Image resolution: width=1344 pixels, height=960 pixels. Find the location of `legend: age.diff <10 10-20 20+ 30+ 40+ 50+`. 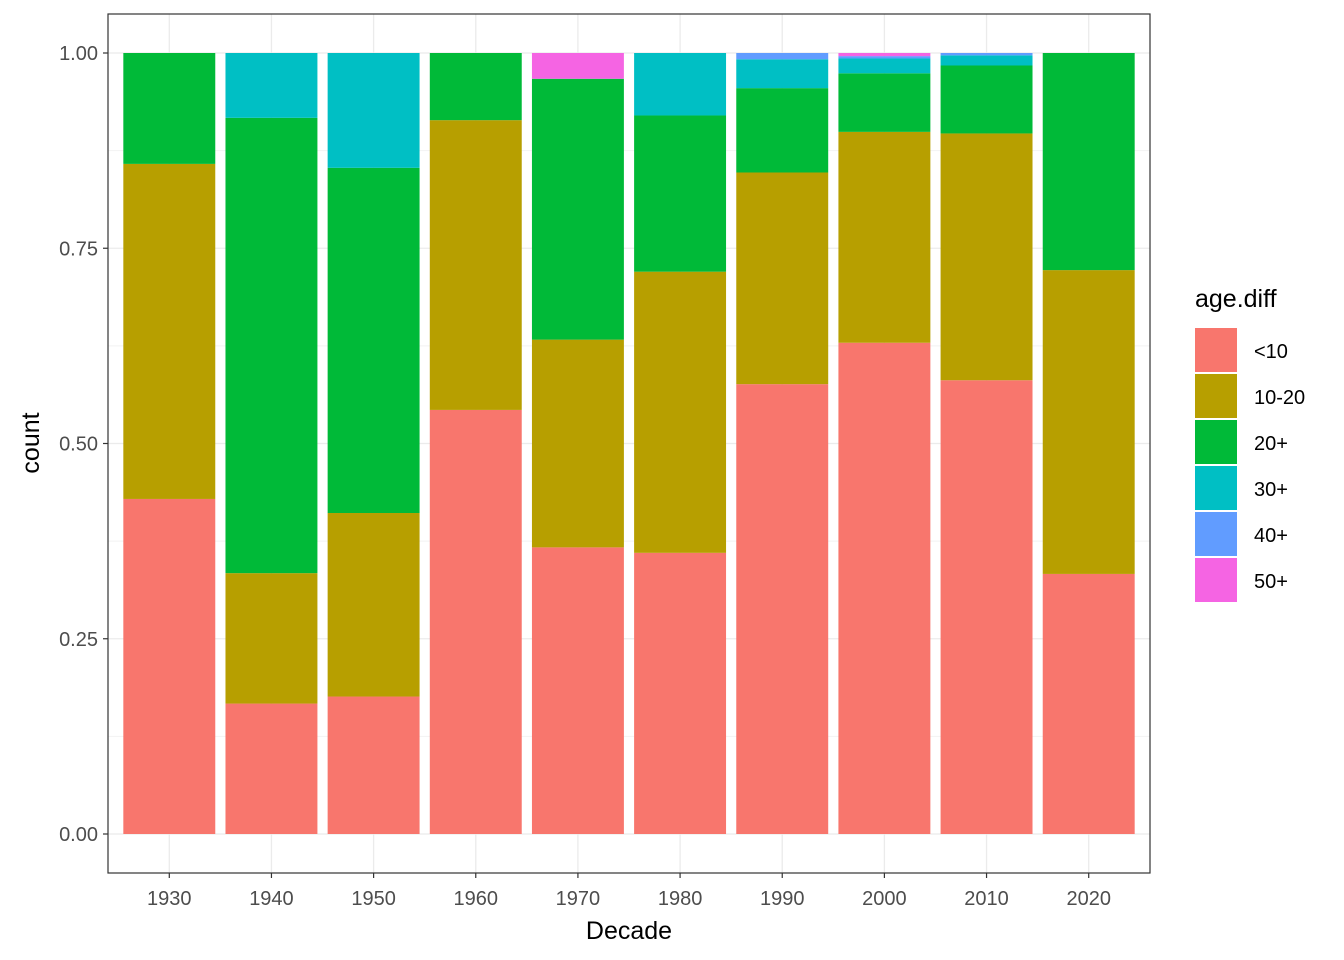

legend: age.diff <10 10-20 20+ 30+ 40+ 50+ is located at coordinates (1250, 443).